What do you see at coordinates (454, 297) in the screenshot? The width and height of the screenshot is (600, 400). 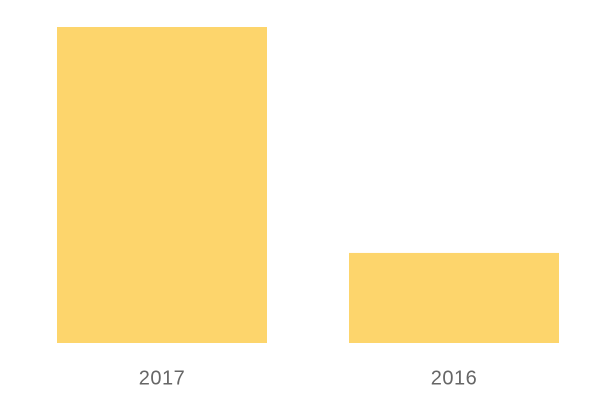 I see `bar` at bounding box center [454, 297].